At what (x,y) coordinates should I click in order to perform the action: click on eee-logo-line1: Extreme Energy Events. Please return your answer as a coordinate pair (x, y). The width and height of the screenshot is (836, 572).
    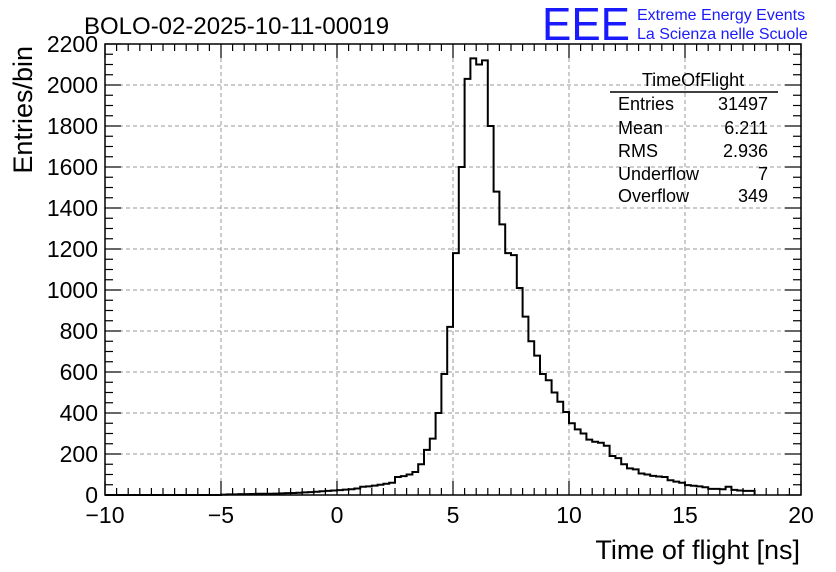
    Looking at the image, I should click on (721, 15).